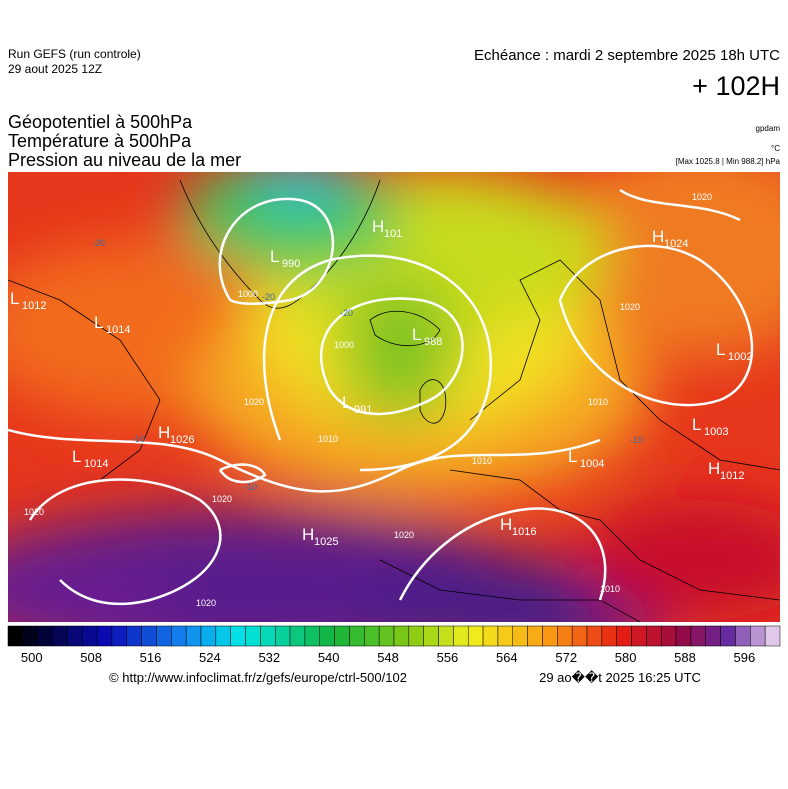 This screenshot has height=789, width=788. I want to click on colorbar-label: 564, so click(507, 657).